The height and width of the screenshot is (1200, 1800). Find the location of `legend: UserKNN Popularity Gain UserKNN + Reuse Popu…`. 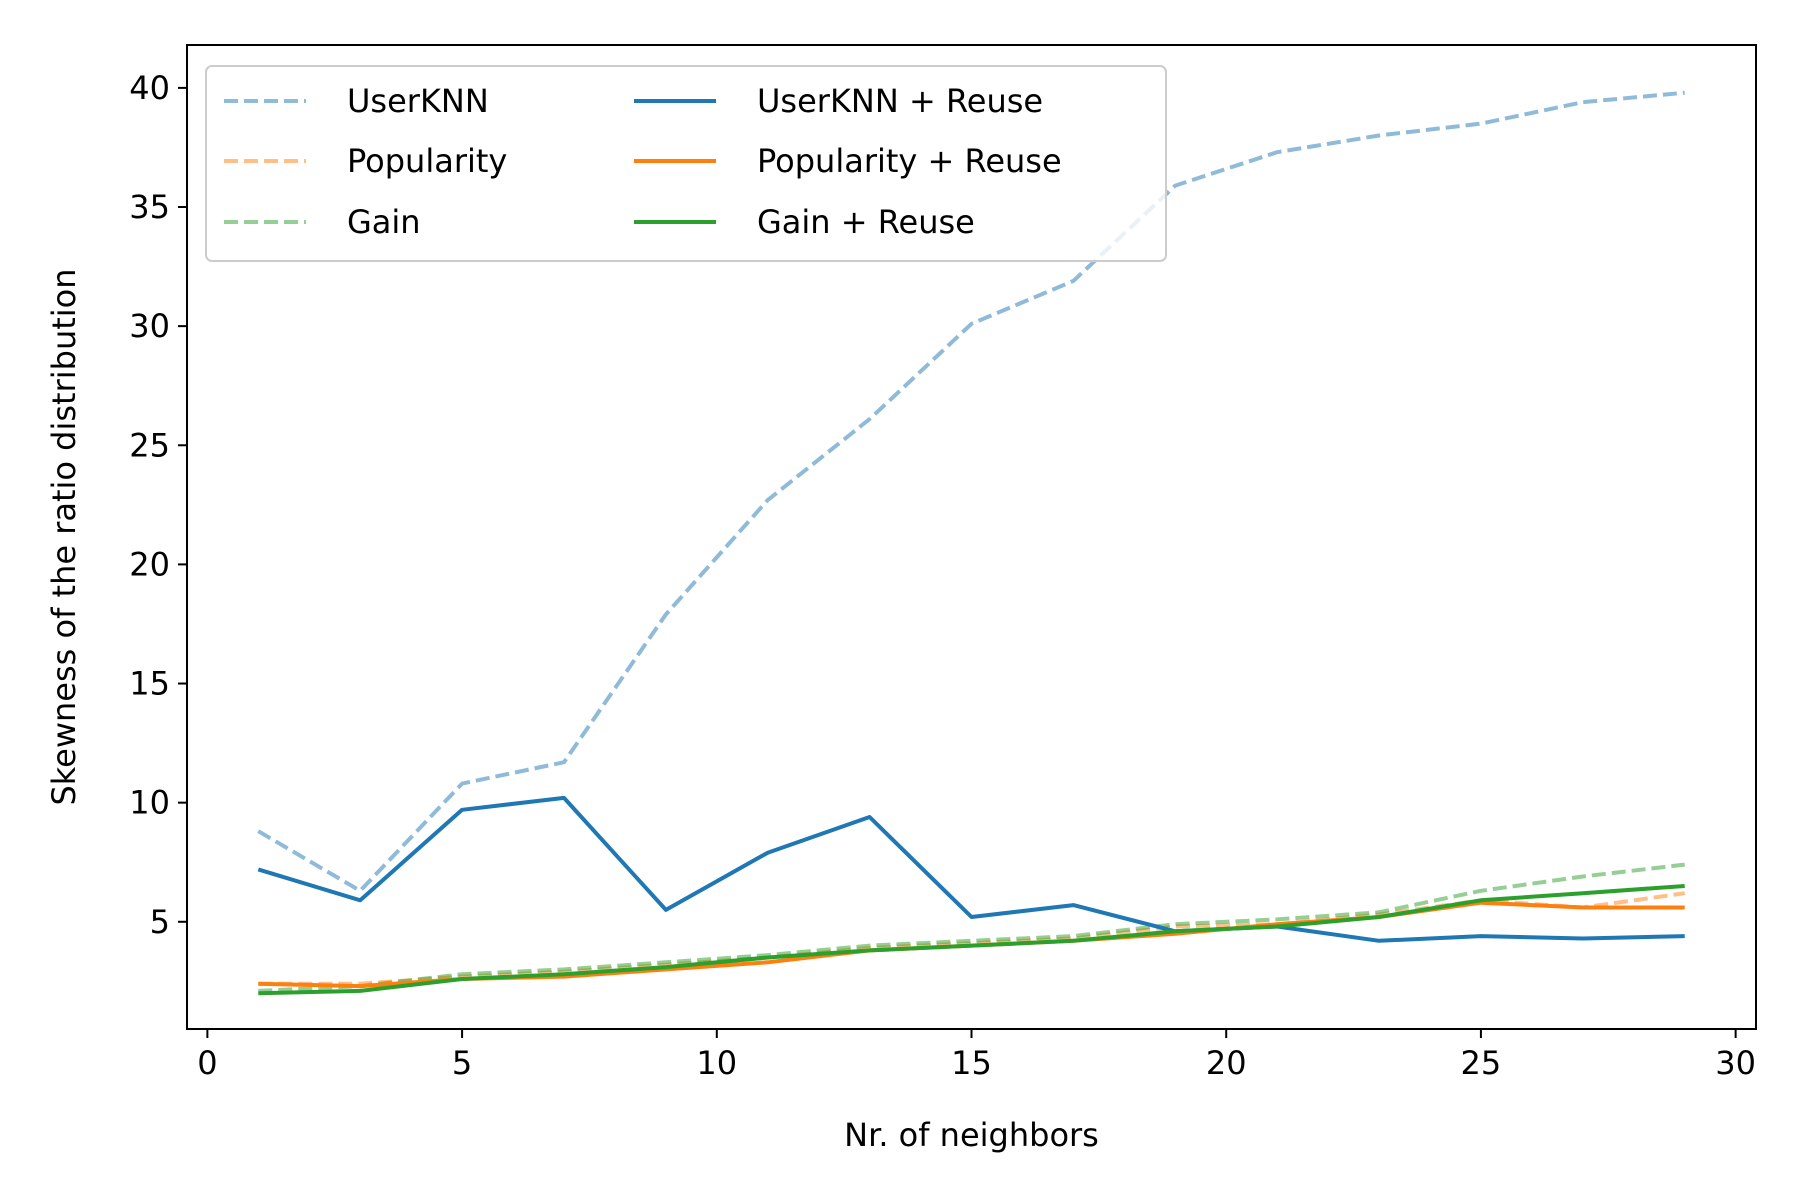

legend: UserKNN Popularity Gain UserKNN + Reuse Popu… is located at coordinates (686, 163).